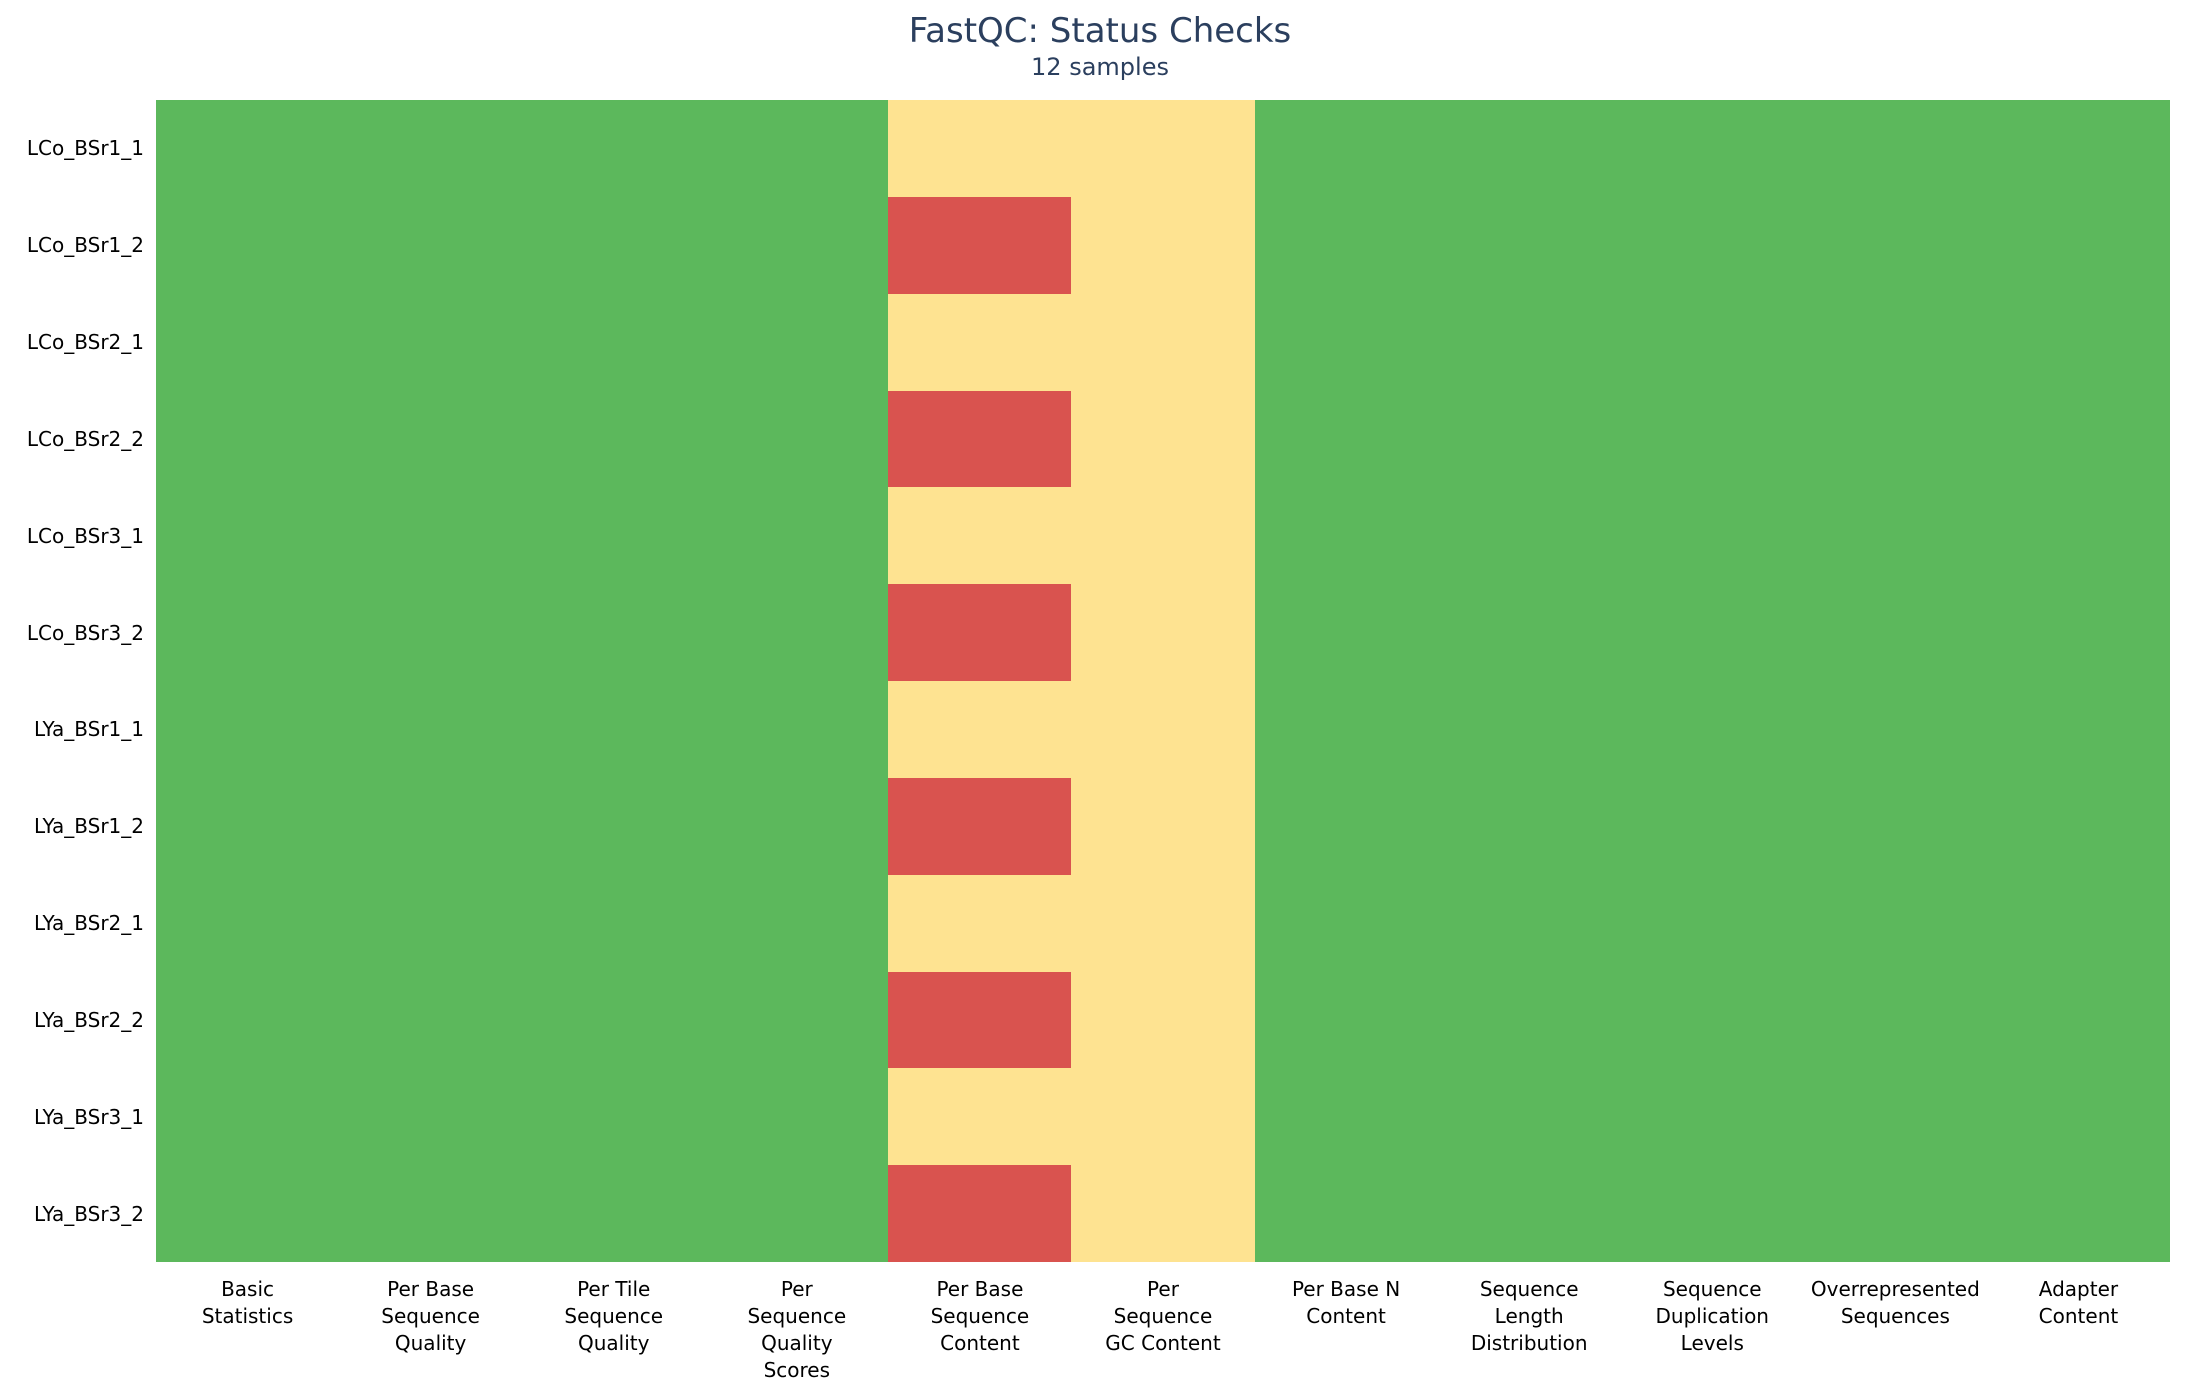 The height and width of the screenshot is (1400, 2200). I want to click on check-label: Per Base Sequence Content, so click(980, 1316).